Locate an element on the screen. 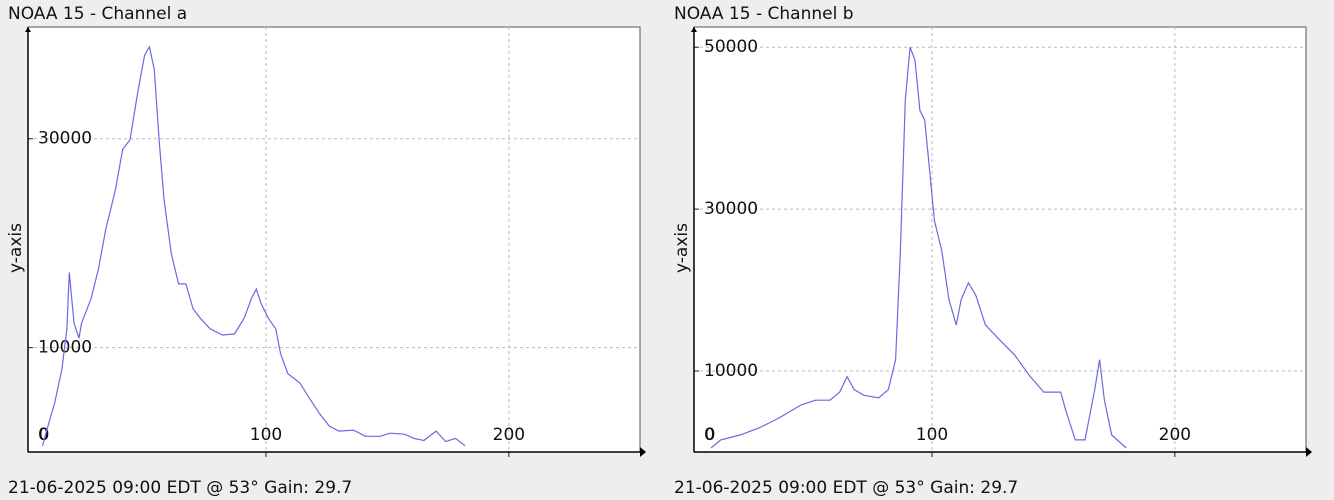  y-tick-label: 50000 is located at coordinates (731, 47).